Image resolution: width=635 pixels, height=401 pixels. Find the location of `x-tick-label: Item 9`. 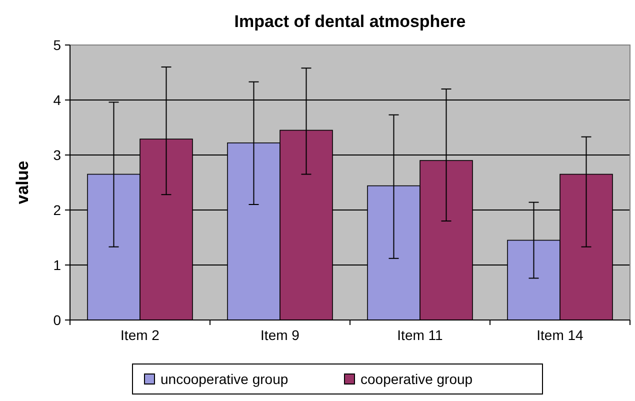

x-tick-label: Item 9 is located at coordinates (280, 335).